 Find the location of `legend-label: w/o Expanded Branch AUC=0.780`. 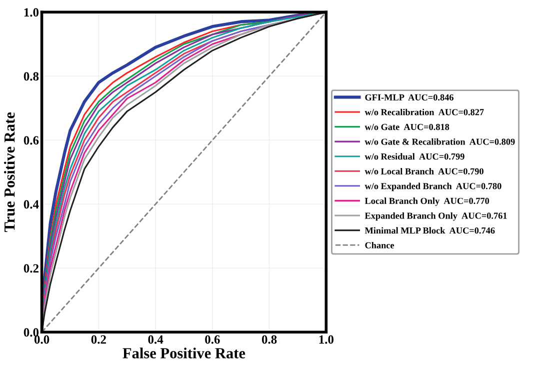

legend-label: w/o Expanded Branch AUC=0.780 is located at coordinates (433, 187).